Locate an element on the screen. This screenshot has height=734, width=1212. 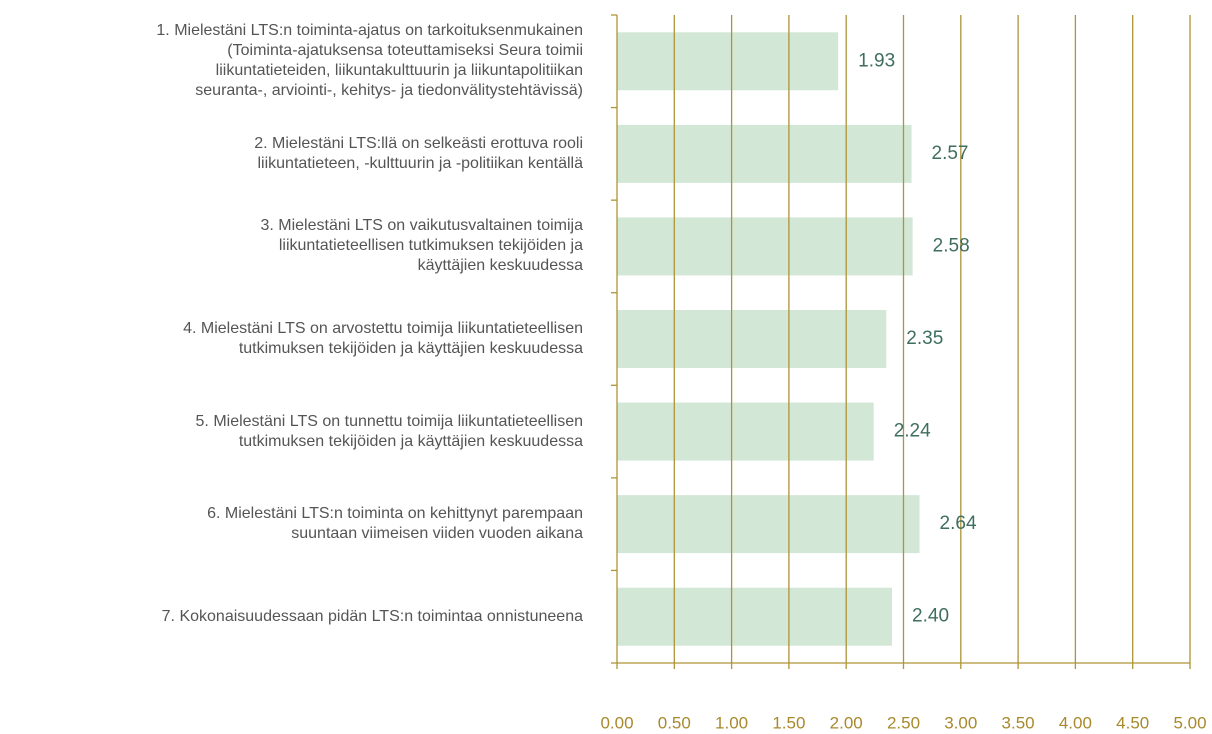
value-label: 2.24 is located at coordinates (912, 431).